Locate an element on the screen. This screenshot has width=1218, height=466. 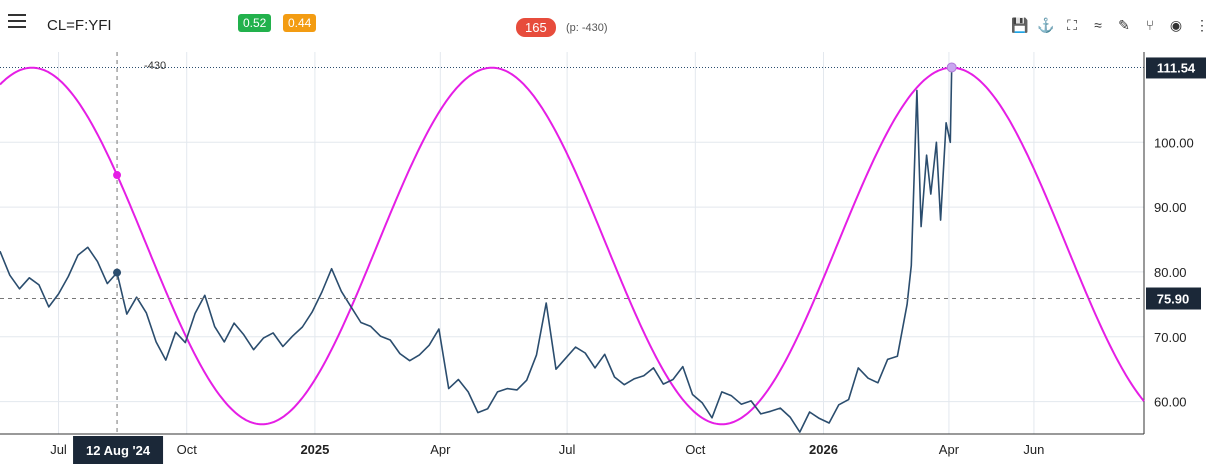
crosshair-price-dot is located at coordinates (117, 272).